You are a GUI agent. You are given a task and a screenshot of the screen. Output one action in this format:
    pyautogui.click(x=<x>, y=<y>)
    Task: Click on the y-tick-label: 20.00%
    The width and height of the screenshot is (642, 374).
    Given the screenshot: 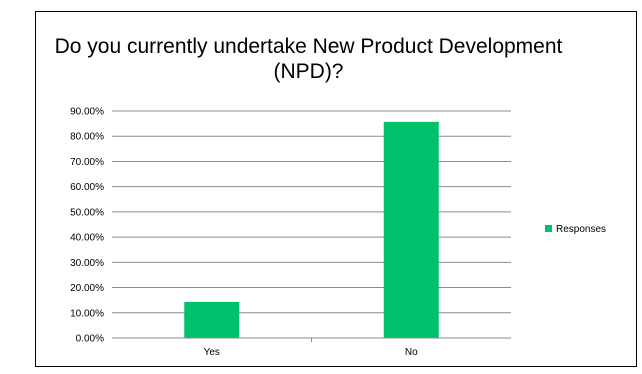 What is the action you would take?
    pyautogui.click(x=87, y=288)
    